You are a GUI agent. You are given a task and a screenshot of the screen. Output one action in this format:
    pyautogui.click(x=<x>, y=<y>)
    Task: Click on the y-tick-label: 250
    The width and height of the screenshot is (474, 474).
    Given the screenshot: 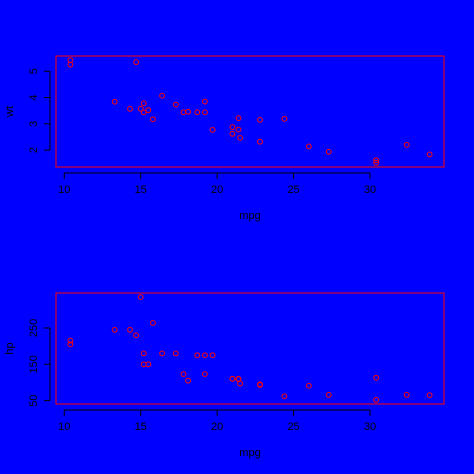 What is the action you would take?
    pyautogui.click(x=34, y=328)
    